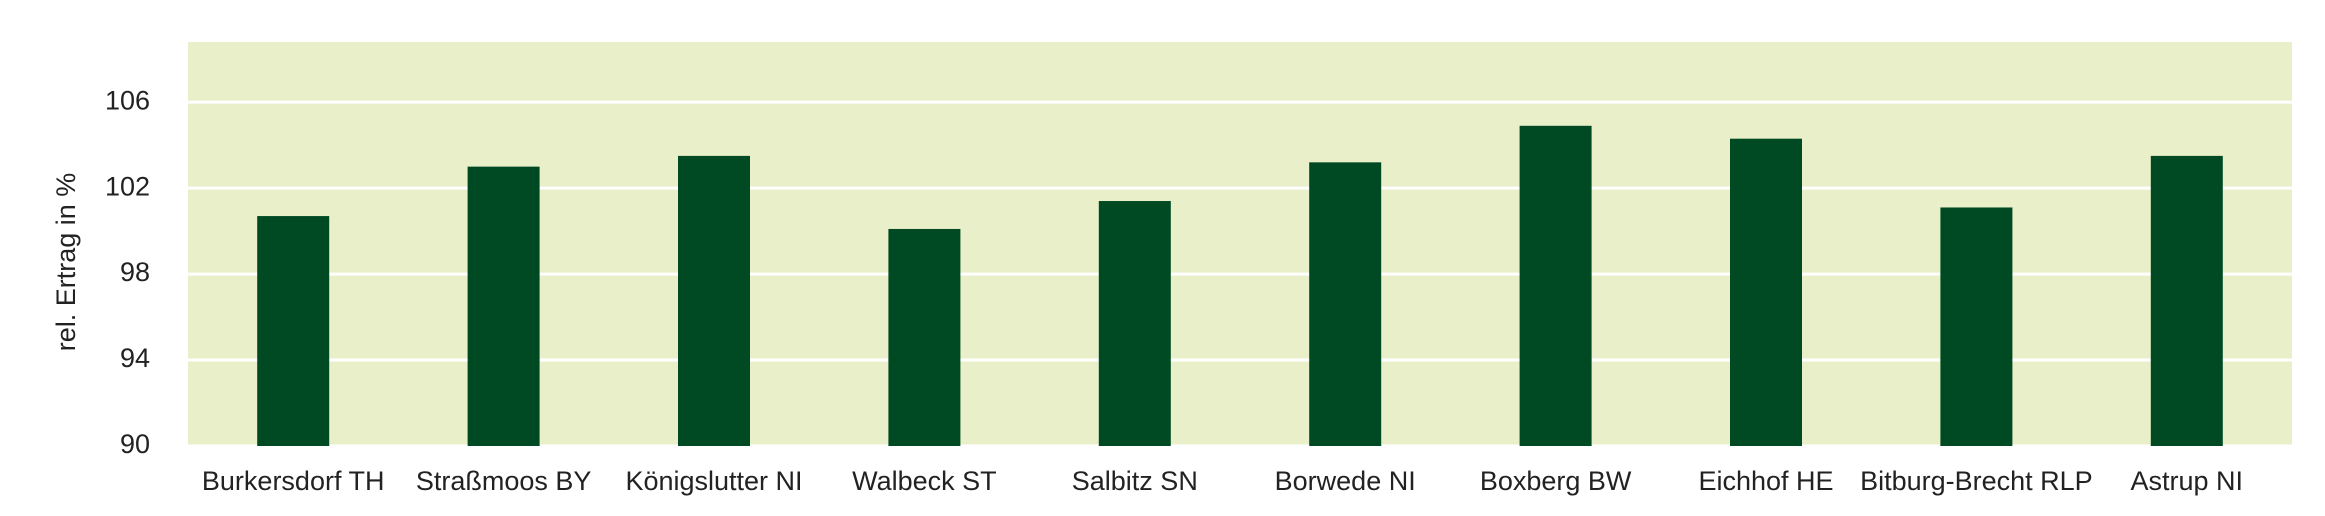 This screenshot has width=2325, height=516. I want to click on y-tick-label: 98, so click(135, 272).